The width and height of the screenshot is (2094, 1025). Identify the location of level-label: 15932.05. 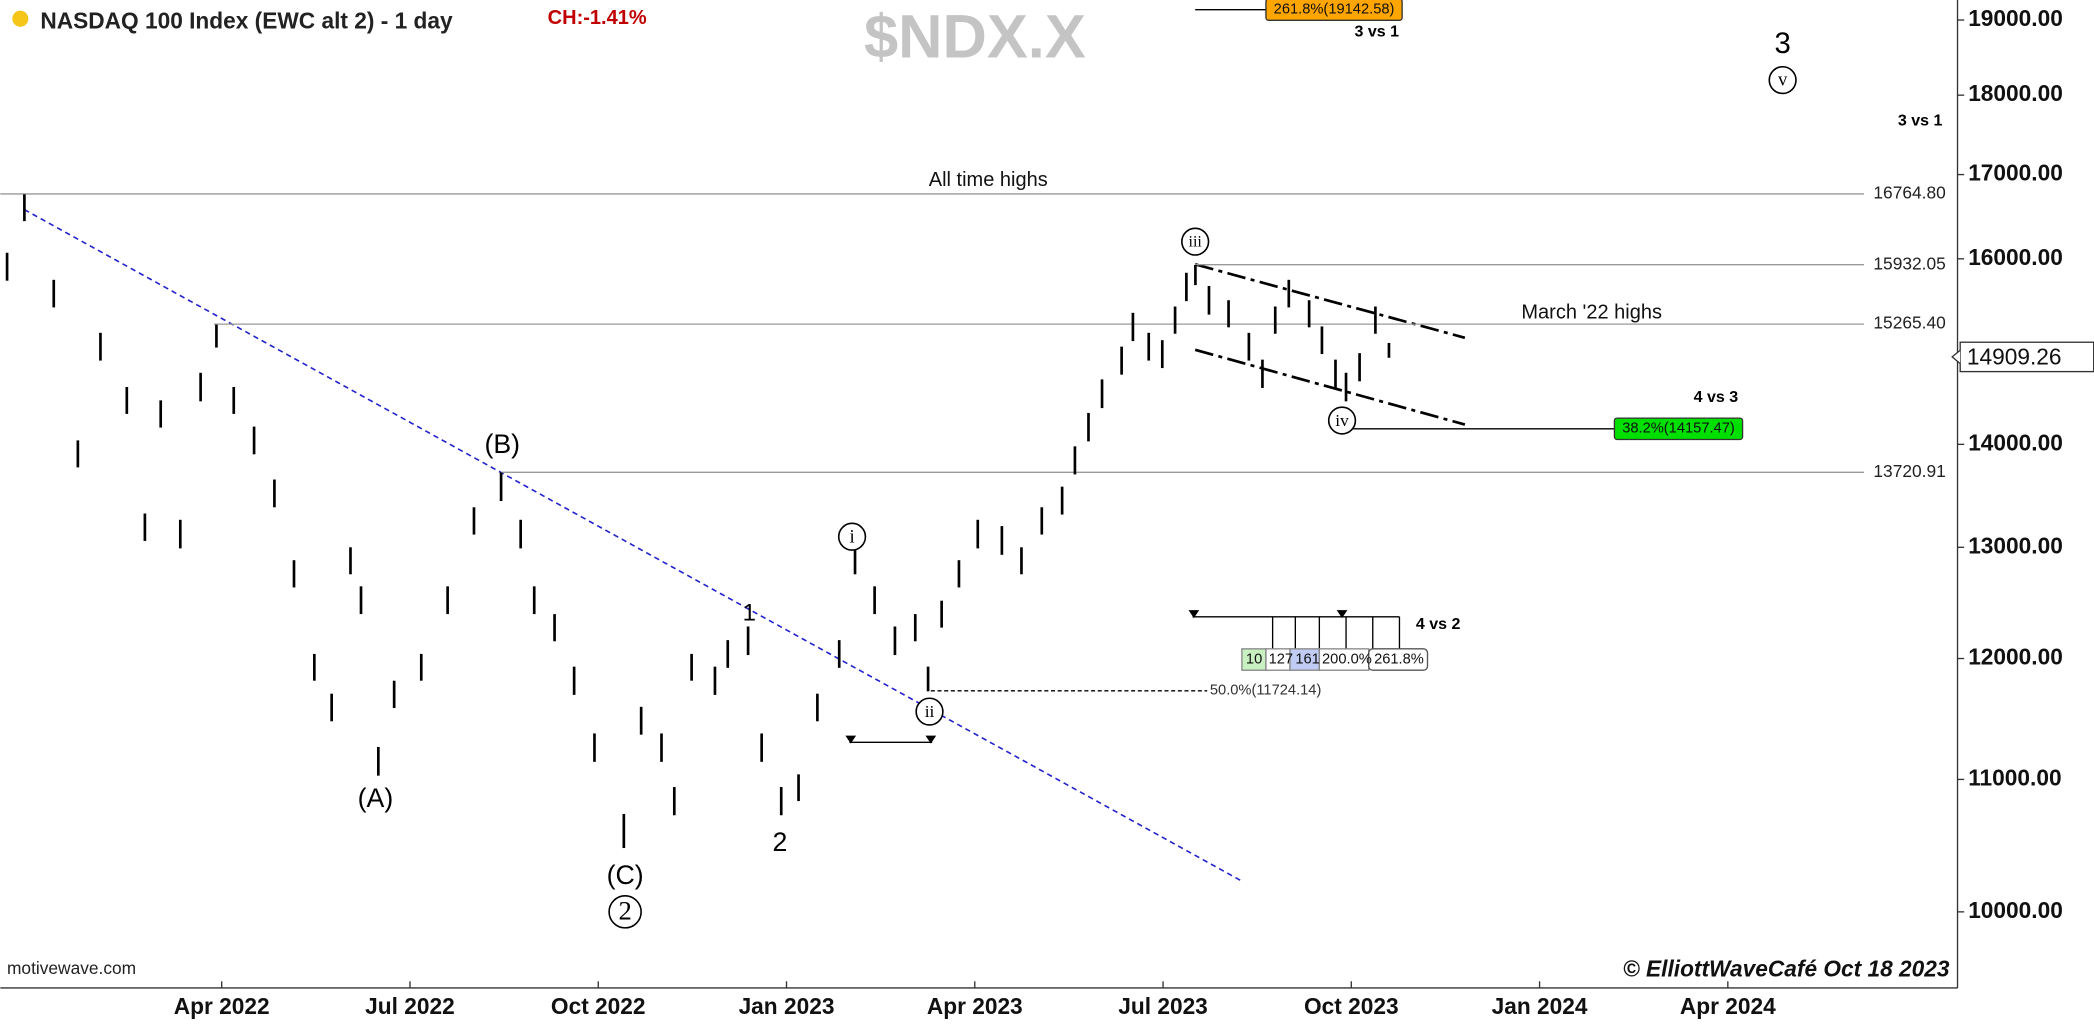
(1909, 263).